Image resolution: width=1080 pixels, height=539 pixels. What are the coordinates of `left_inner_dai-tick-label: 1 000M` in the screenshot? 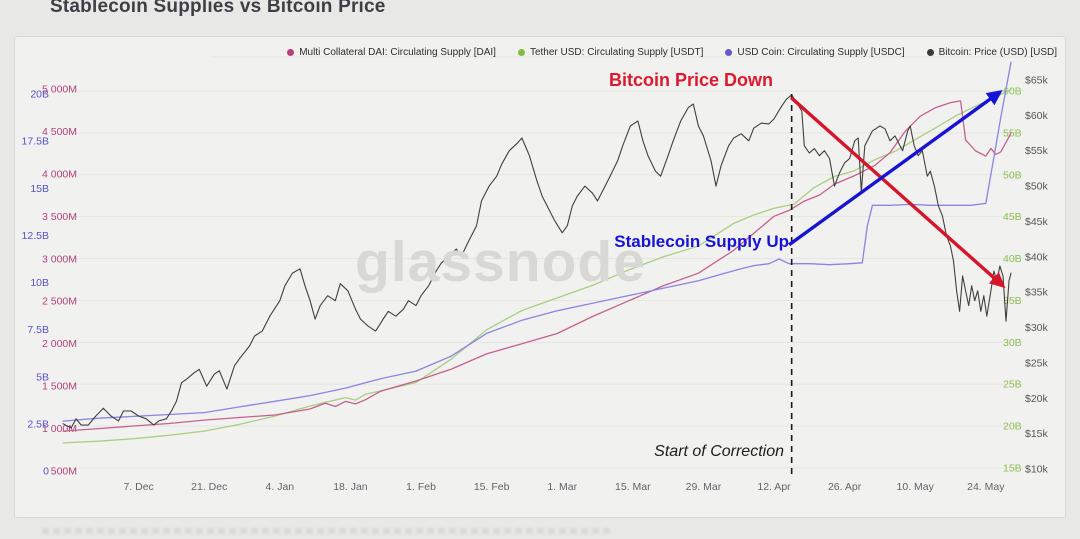 It's located at (59, 429).